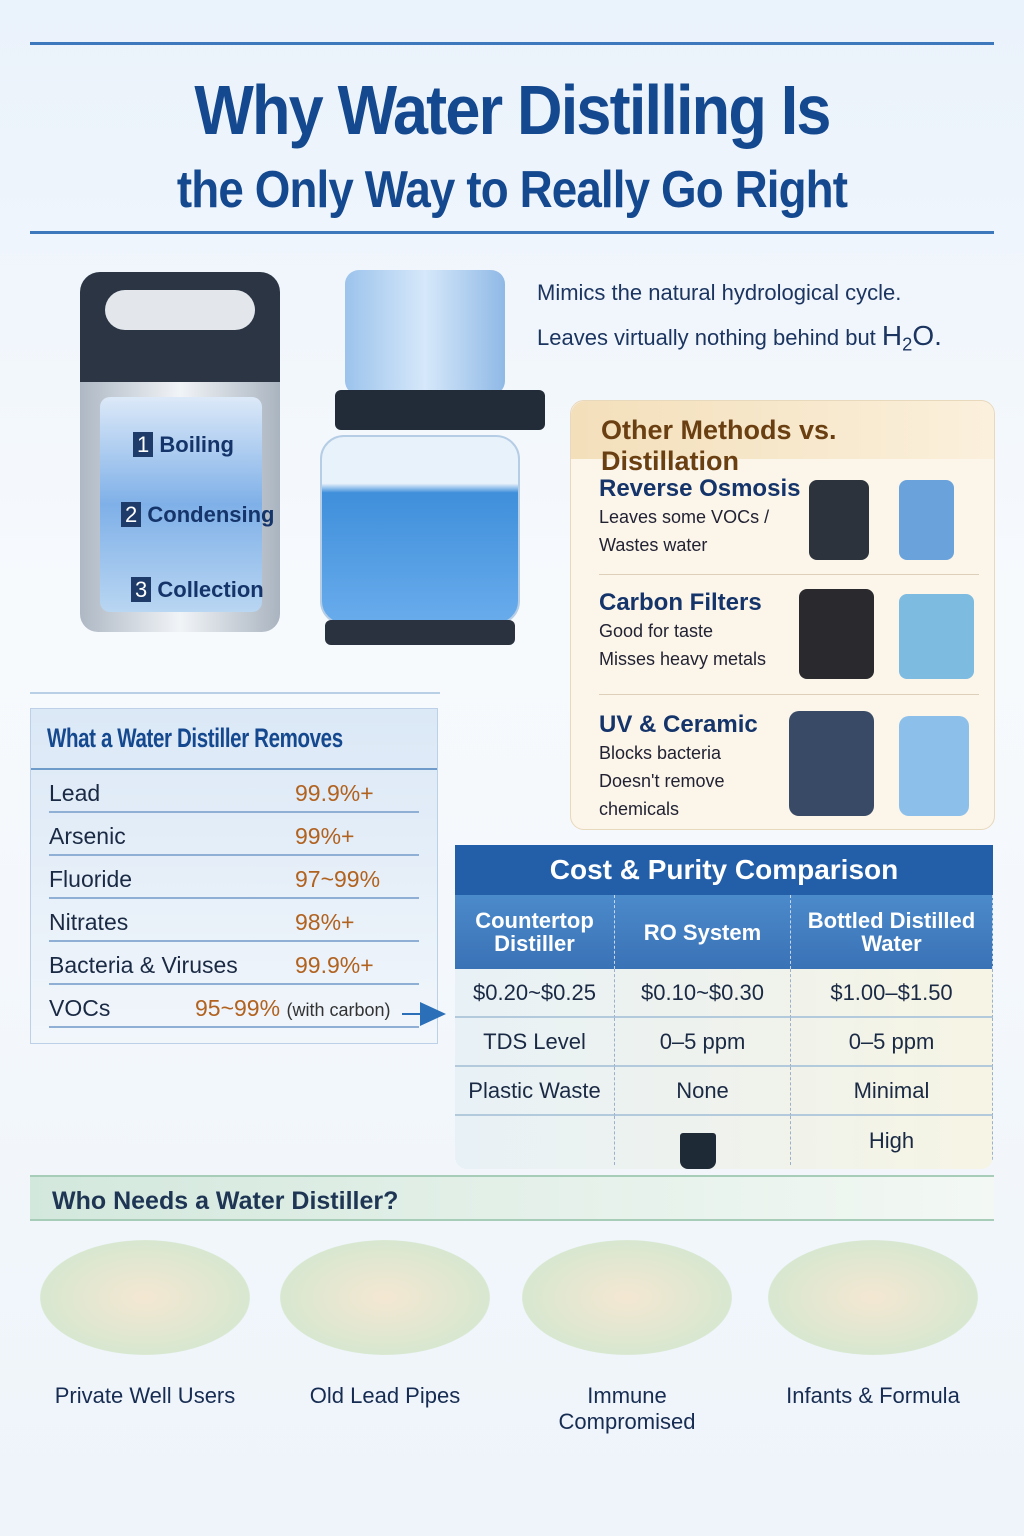  Describe the element at coordinates (385, 1297) in the screenshot. I see `pipes-icon` at that location.